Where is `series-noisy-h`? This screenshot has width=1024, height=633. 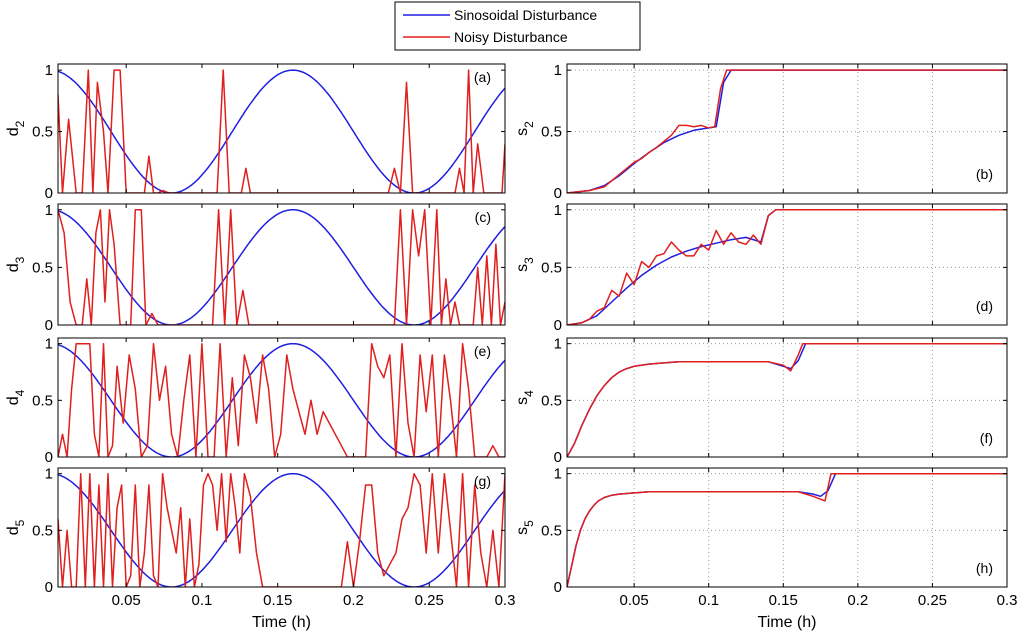
series-noisy-h is located at coordinates (787, 529).